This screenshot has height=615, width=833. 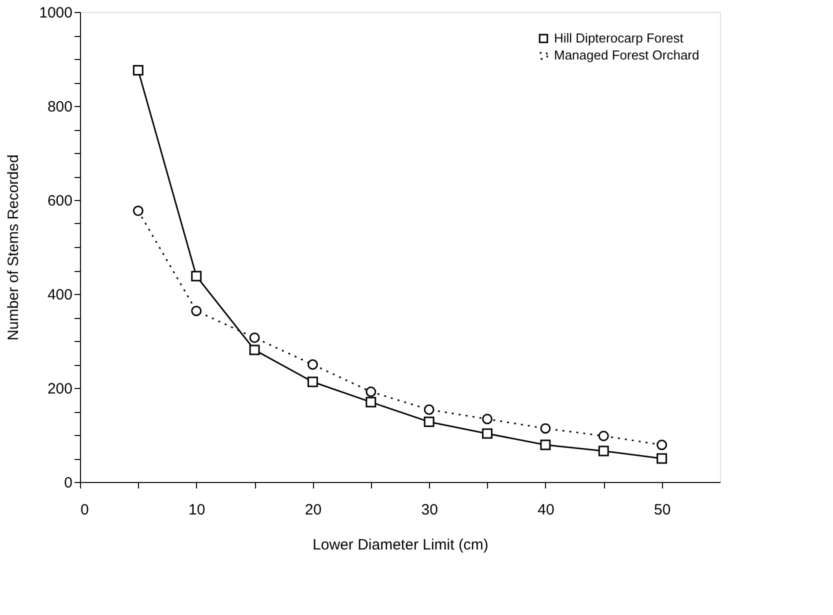 I want to click on y-tick-label: 800, so click(x=59, y=107).